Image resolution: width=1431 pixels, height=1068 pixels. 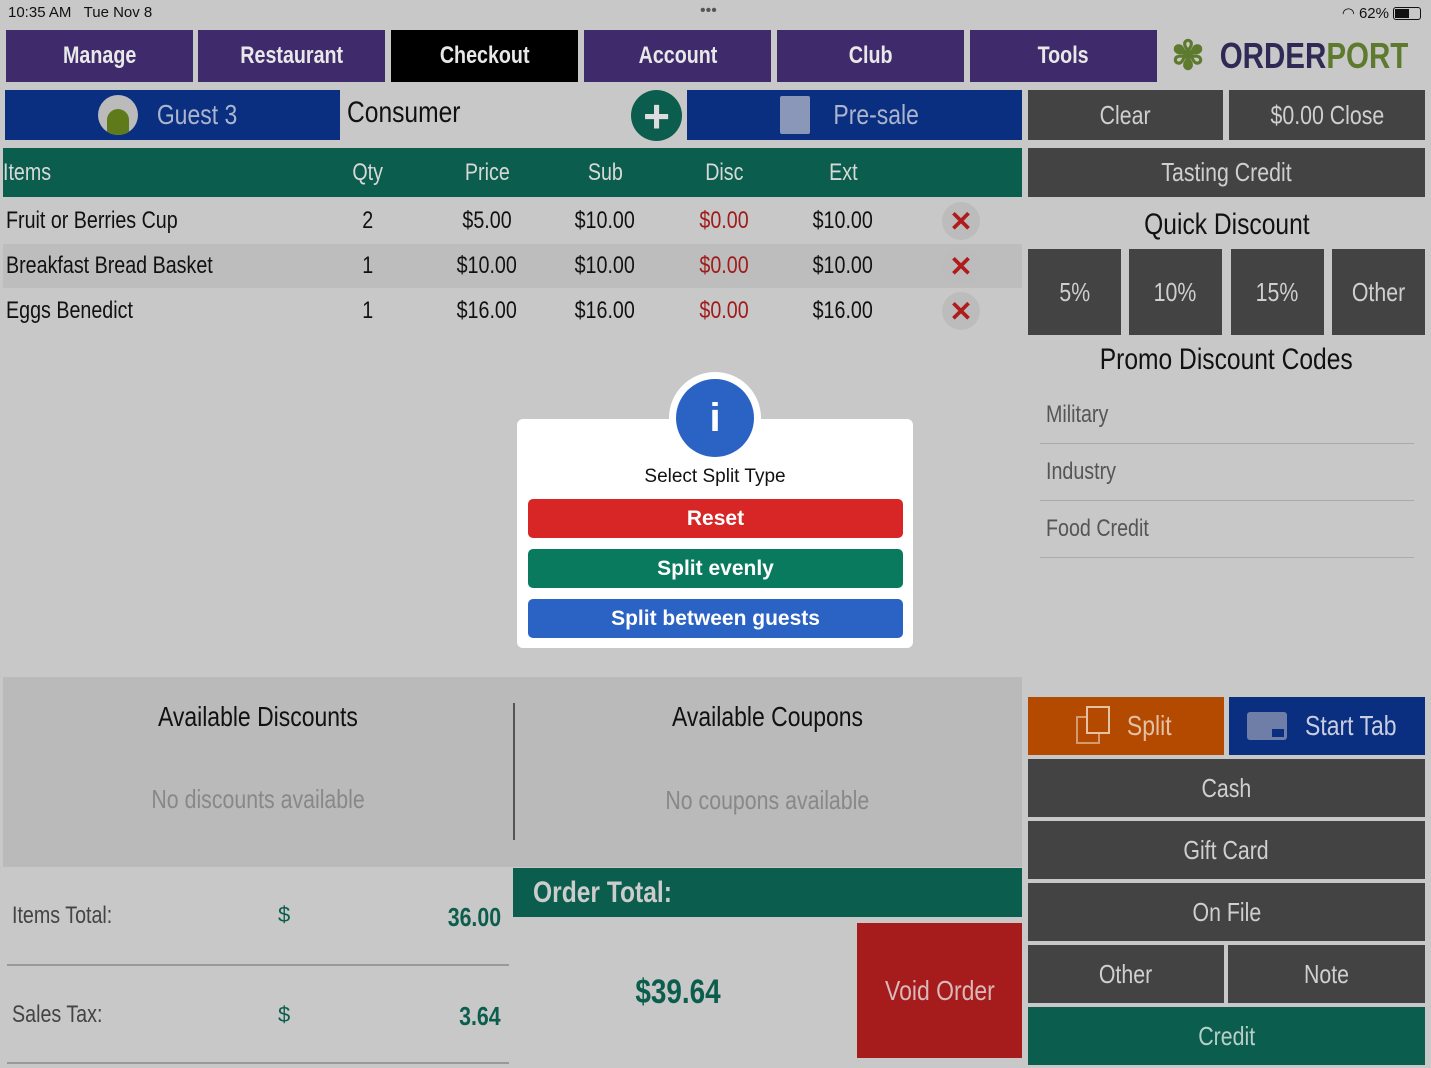 What do you see at coordinates (715, 518) in the screenshot?
I see `reset-button: Reset` at bounding box center [715, 518].